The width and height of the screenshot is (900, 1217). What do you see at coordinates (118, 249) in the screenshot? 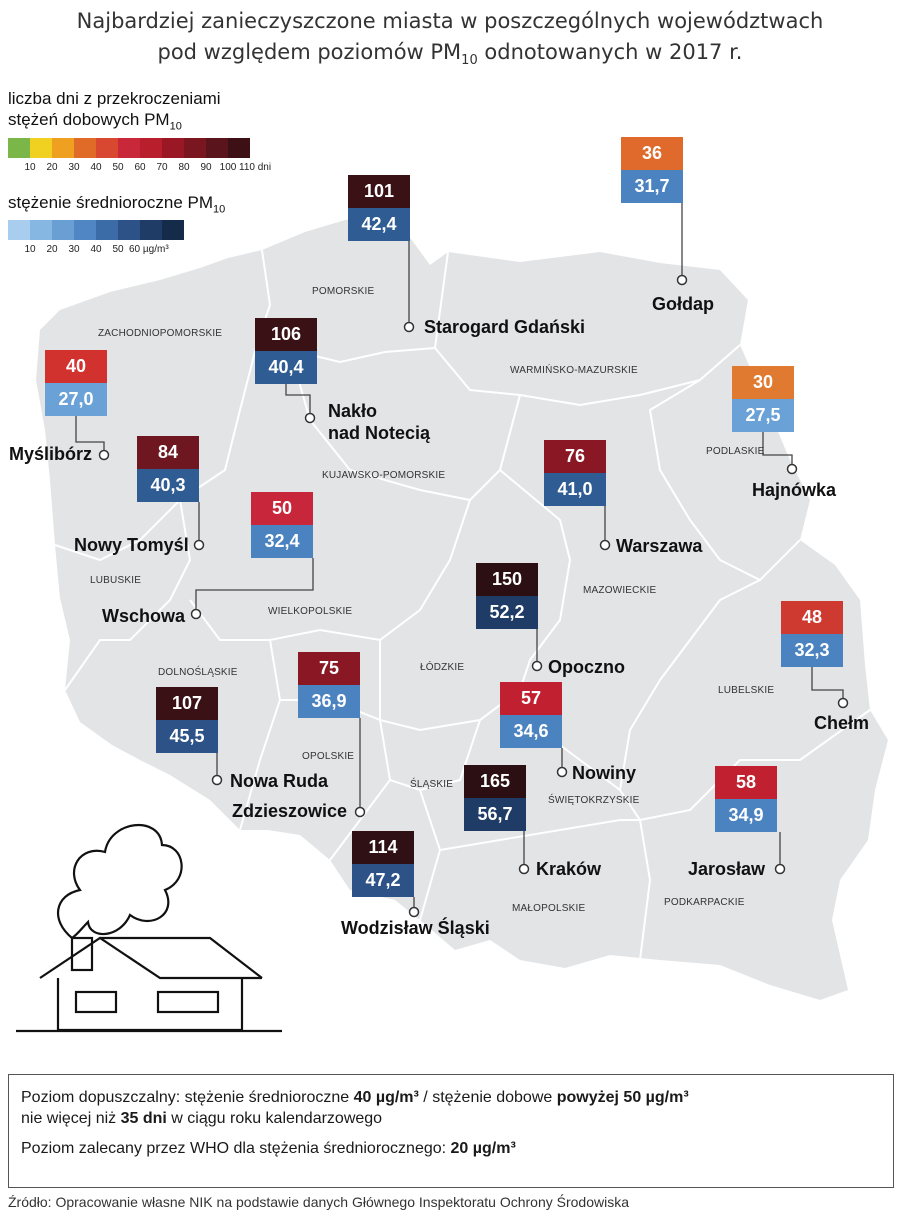
I see `legend-tick: 50` at bounding box center [118, 249].